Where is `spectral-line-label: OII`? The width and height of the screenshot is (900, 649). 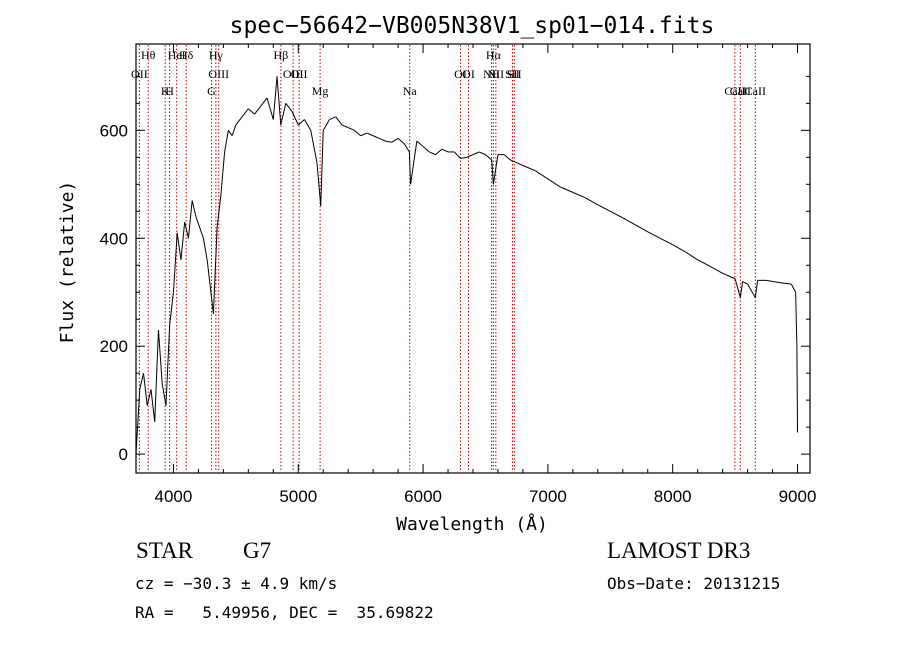
spectral-line-label: OII is located at coordinates (139, 74).